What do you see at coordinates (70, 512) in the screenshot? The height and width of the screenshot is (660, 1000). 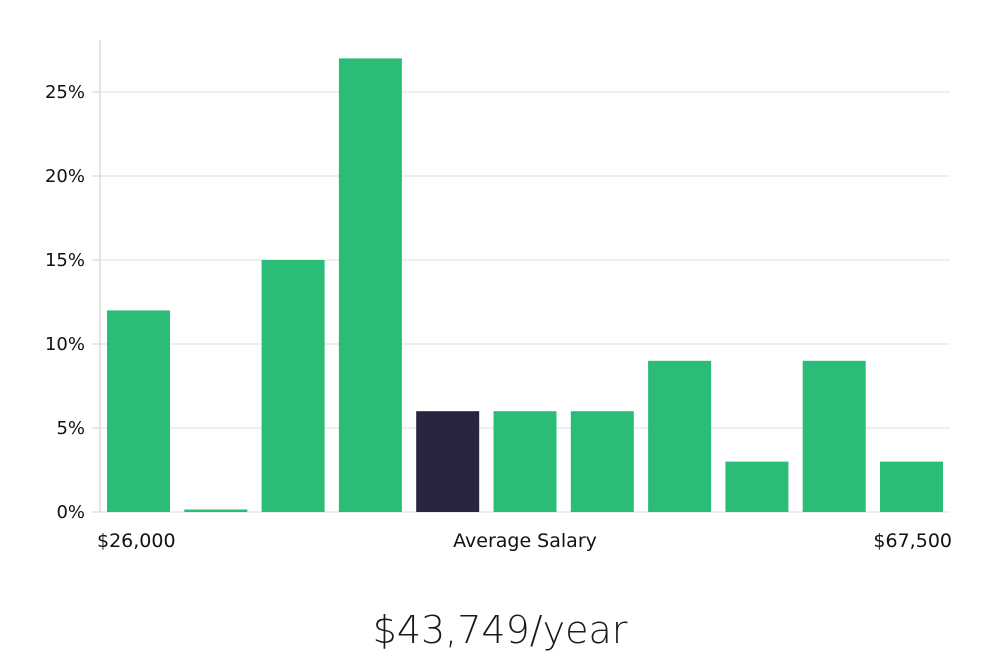 I see `y-tick-label: 0%` at bounding box center [70, 512].